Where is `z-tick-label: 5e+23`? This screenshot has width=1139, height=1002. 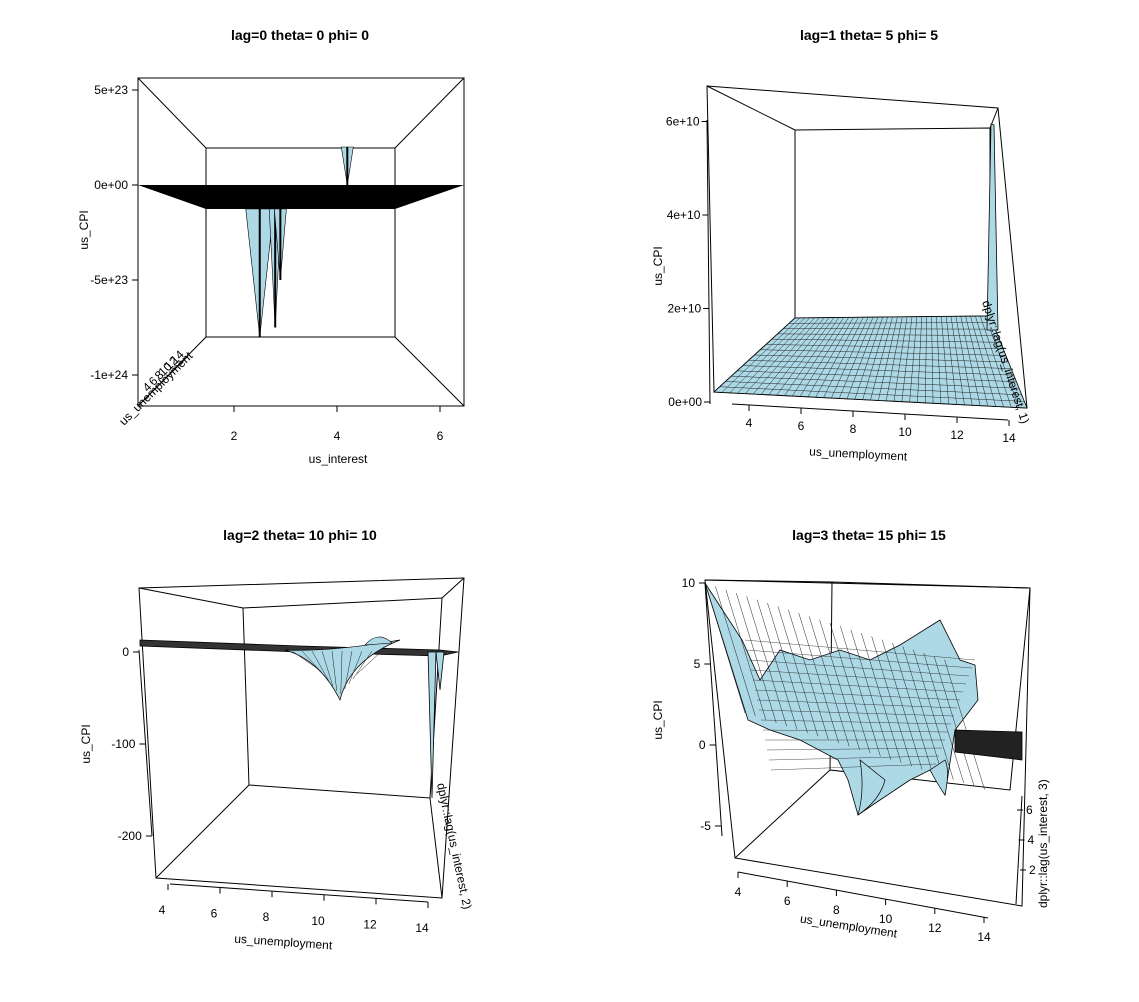
z-tick-label: 5e+23 is located at coordinates (111, 90).